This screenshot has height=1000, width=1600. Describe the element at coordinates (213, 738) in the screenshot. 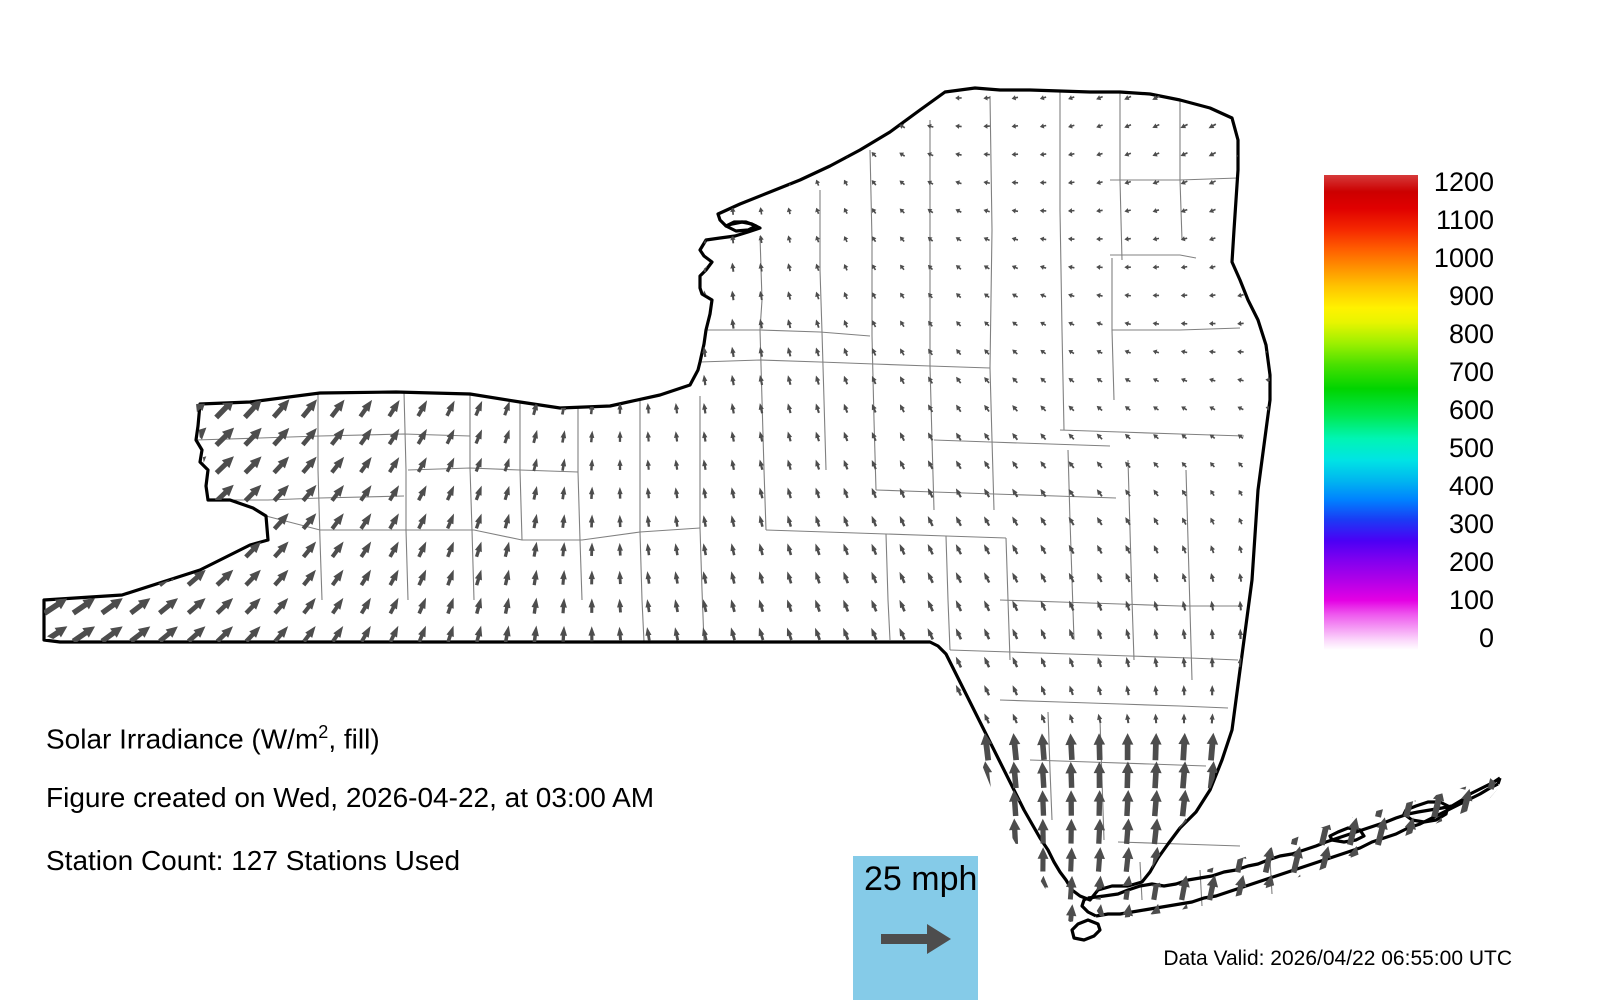

I see `figure-title: Solar Irradiance (W/m2, fill)` at that location.